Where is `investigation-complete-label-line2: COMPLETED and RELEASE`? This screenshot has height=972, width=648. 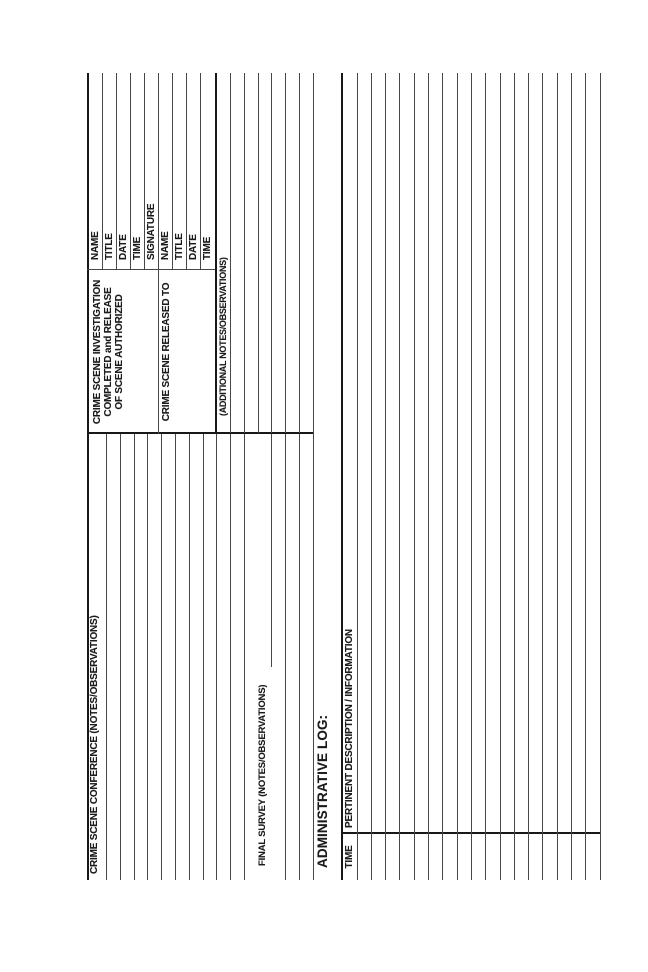
investigation-complete-label-line2: COMPLETED and RELEASE is located at coordinates (108, 352).